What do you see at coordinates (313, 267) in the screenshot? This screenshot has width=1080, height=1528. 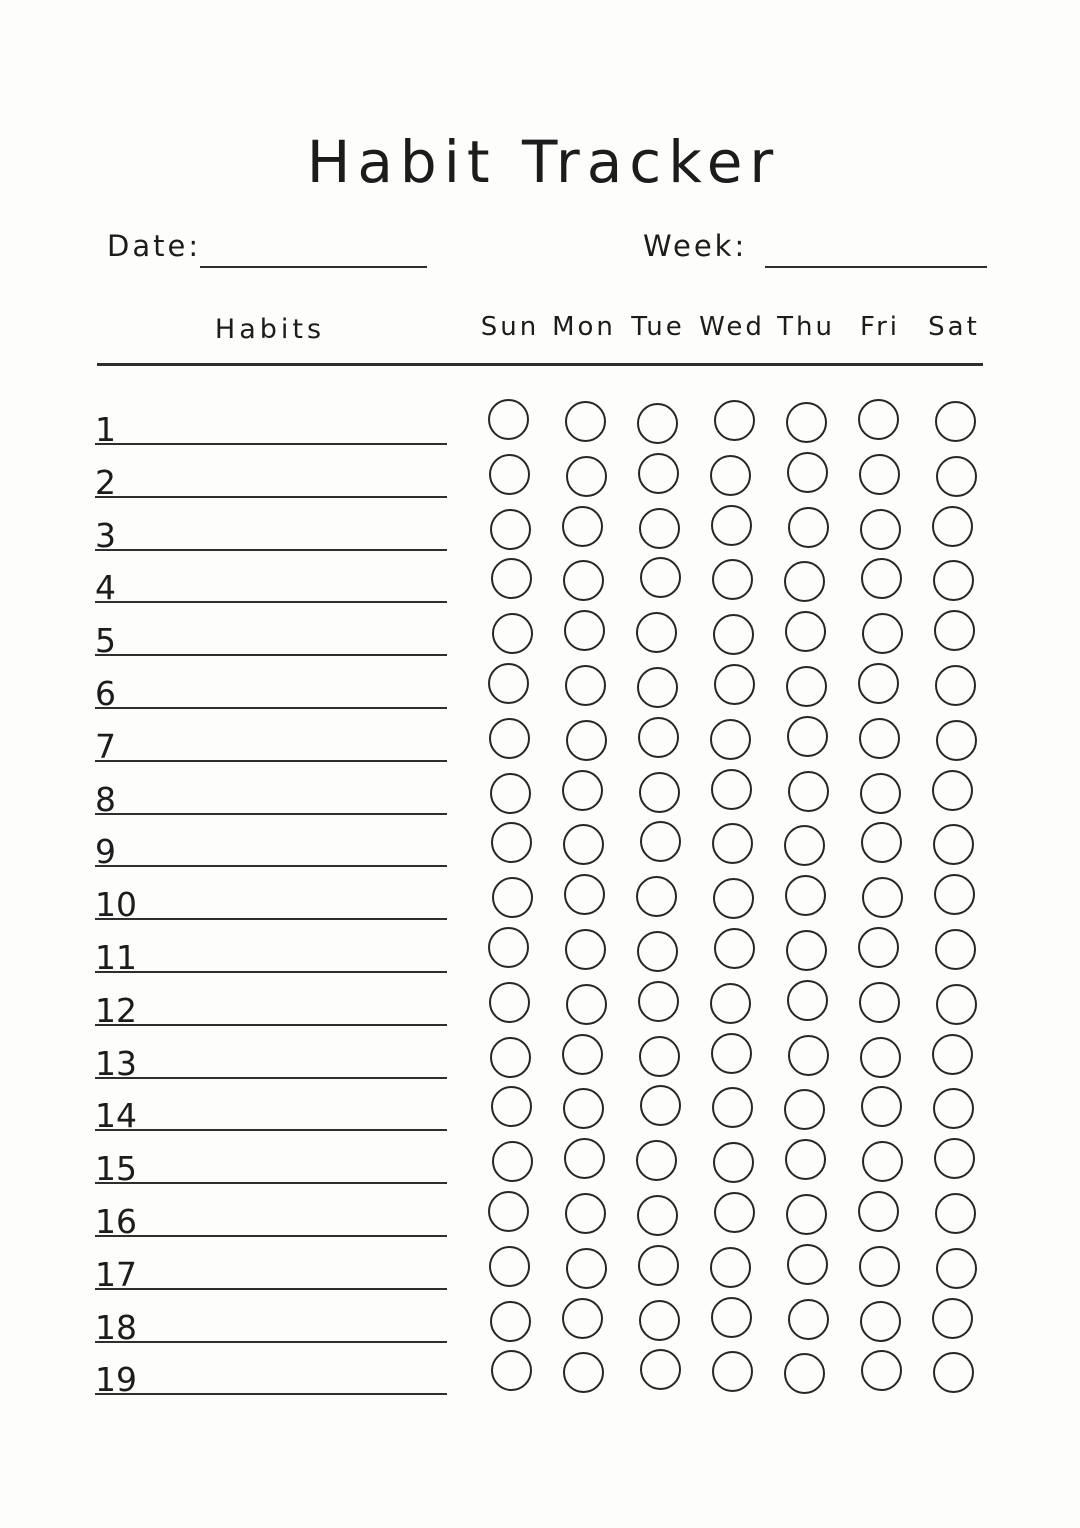 I see `date-input-line` at bounding box center [313, 267].